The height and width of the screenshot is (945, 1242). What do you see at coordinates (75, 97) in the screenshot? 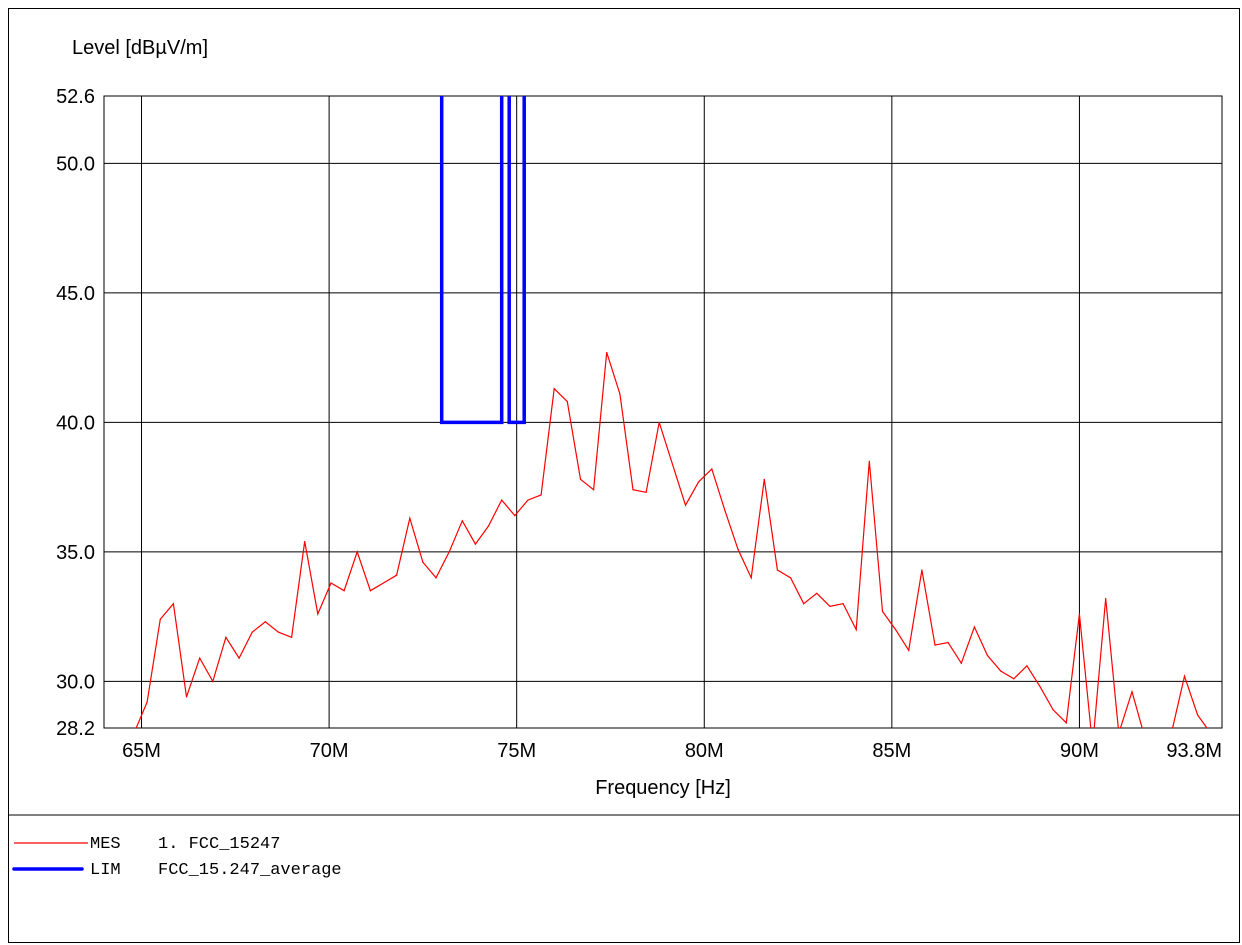
I see `y-tick-label: 52.6` at bounding box center [75, 97].